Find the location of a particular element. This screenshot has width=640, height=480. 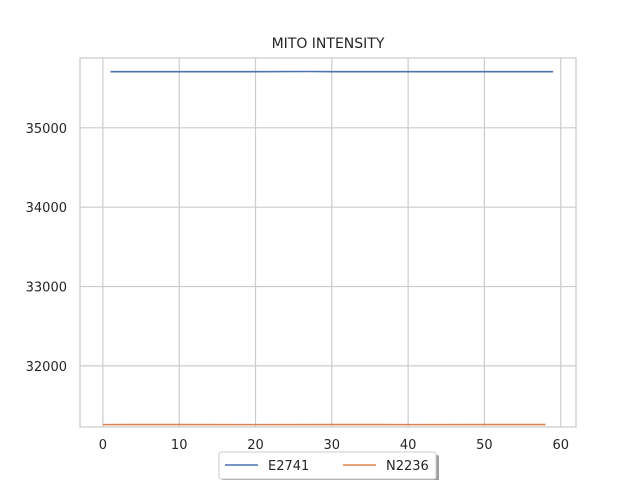

legend-box is located at coordinates (327, 465).